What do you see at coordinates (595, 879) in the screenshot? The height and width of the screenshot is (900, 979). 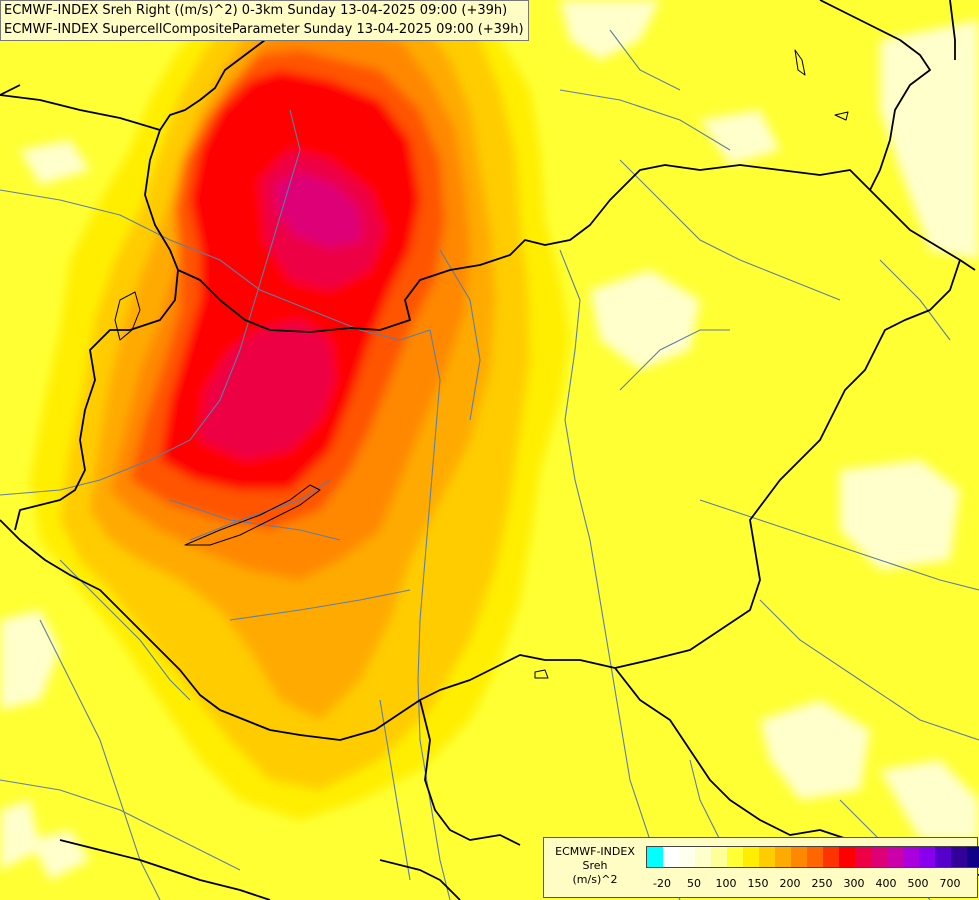 I see `legend-unit: (m/s)^2` at bounding box center [595, 879].